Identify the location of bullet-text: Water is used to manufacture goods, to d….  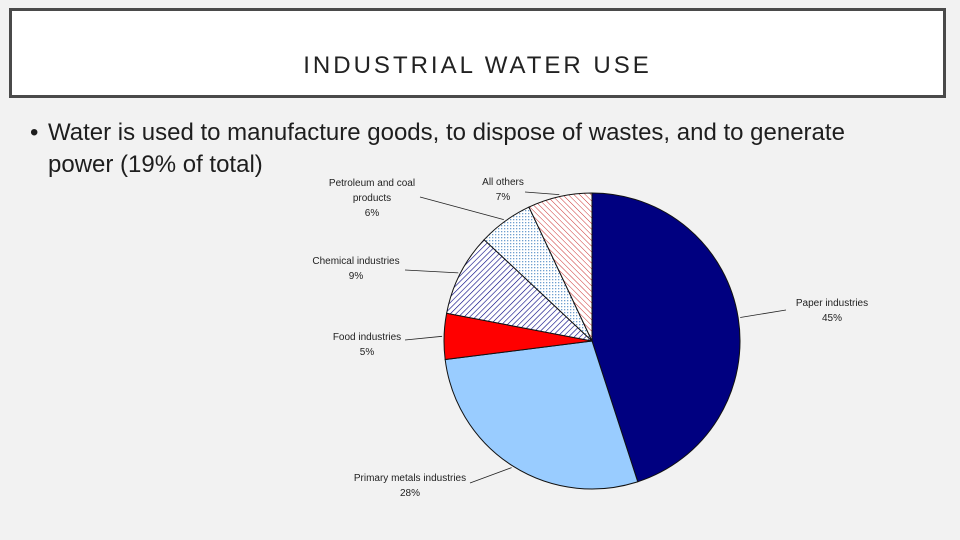
(446, 148).